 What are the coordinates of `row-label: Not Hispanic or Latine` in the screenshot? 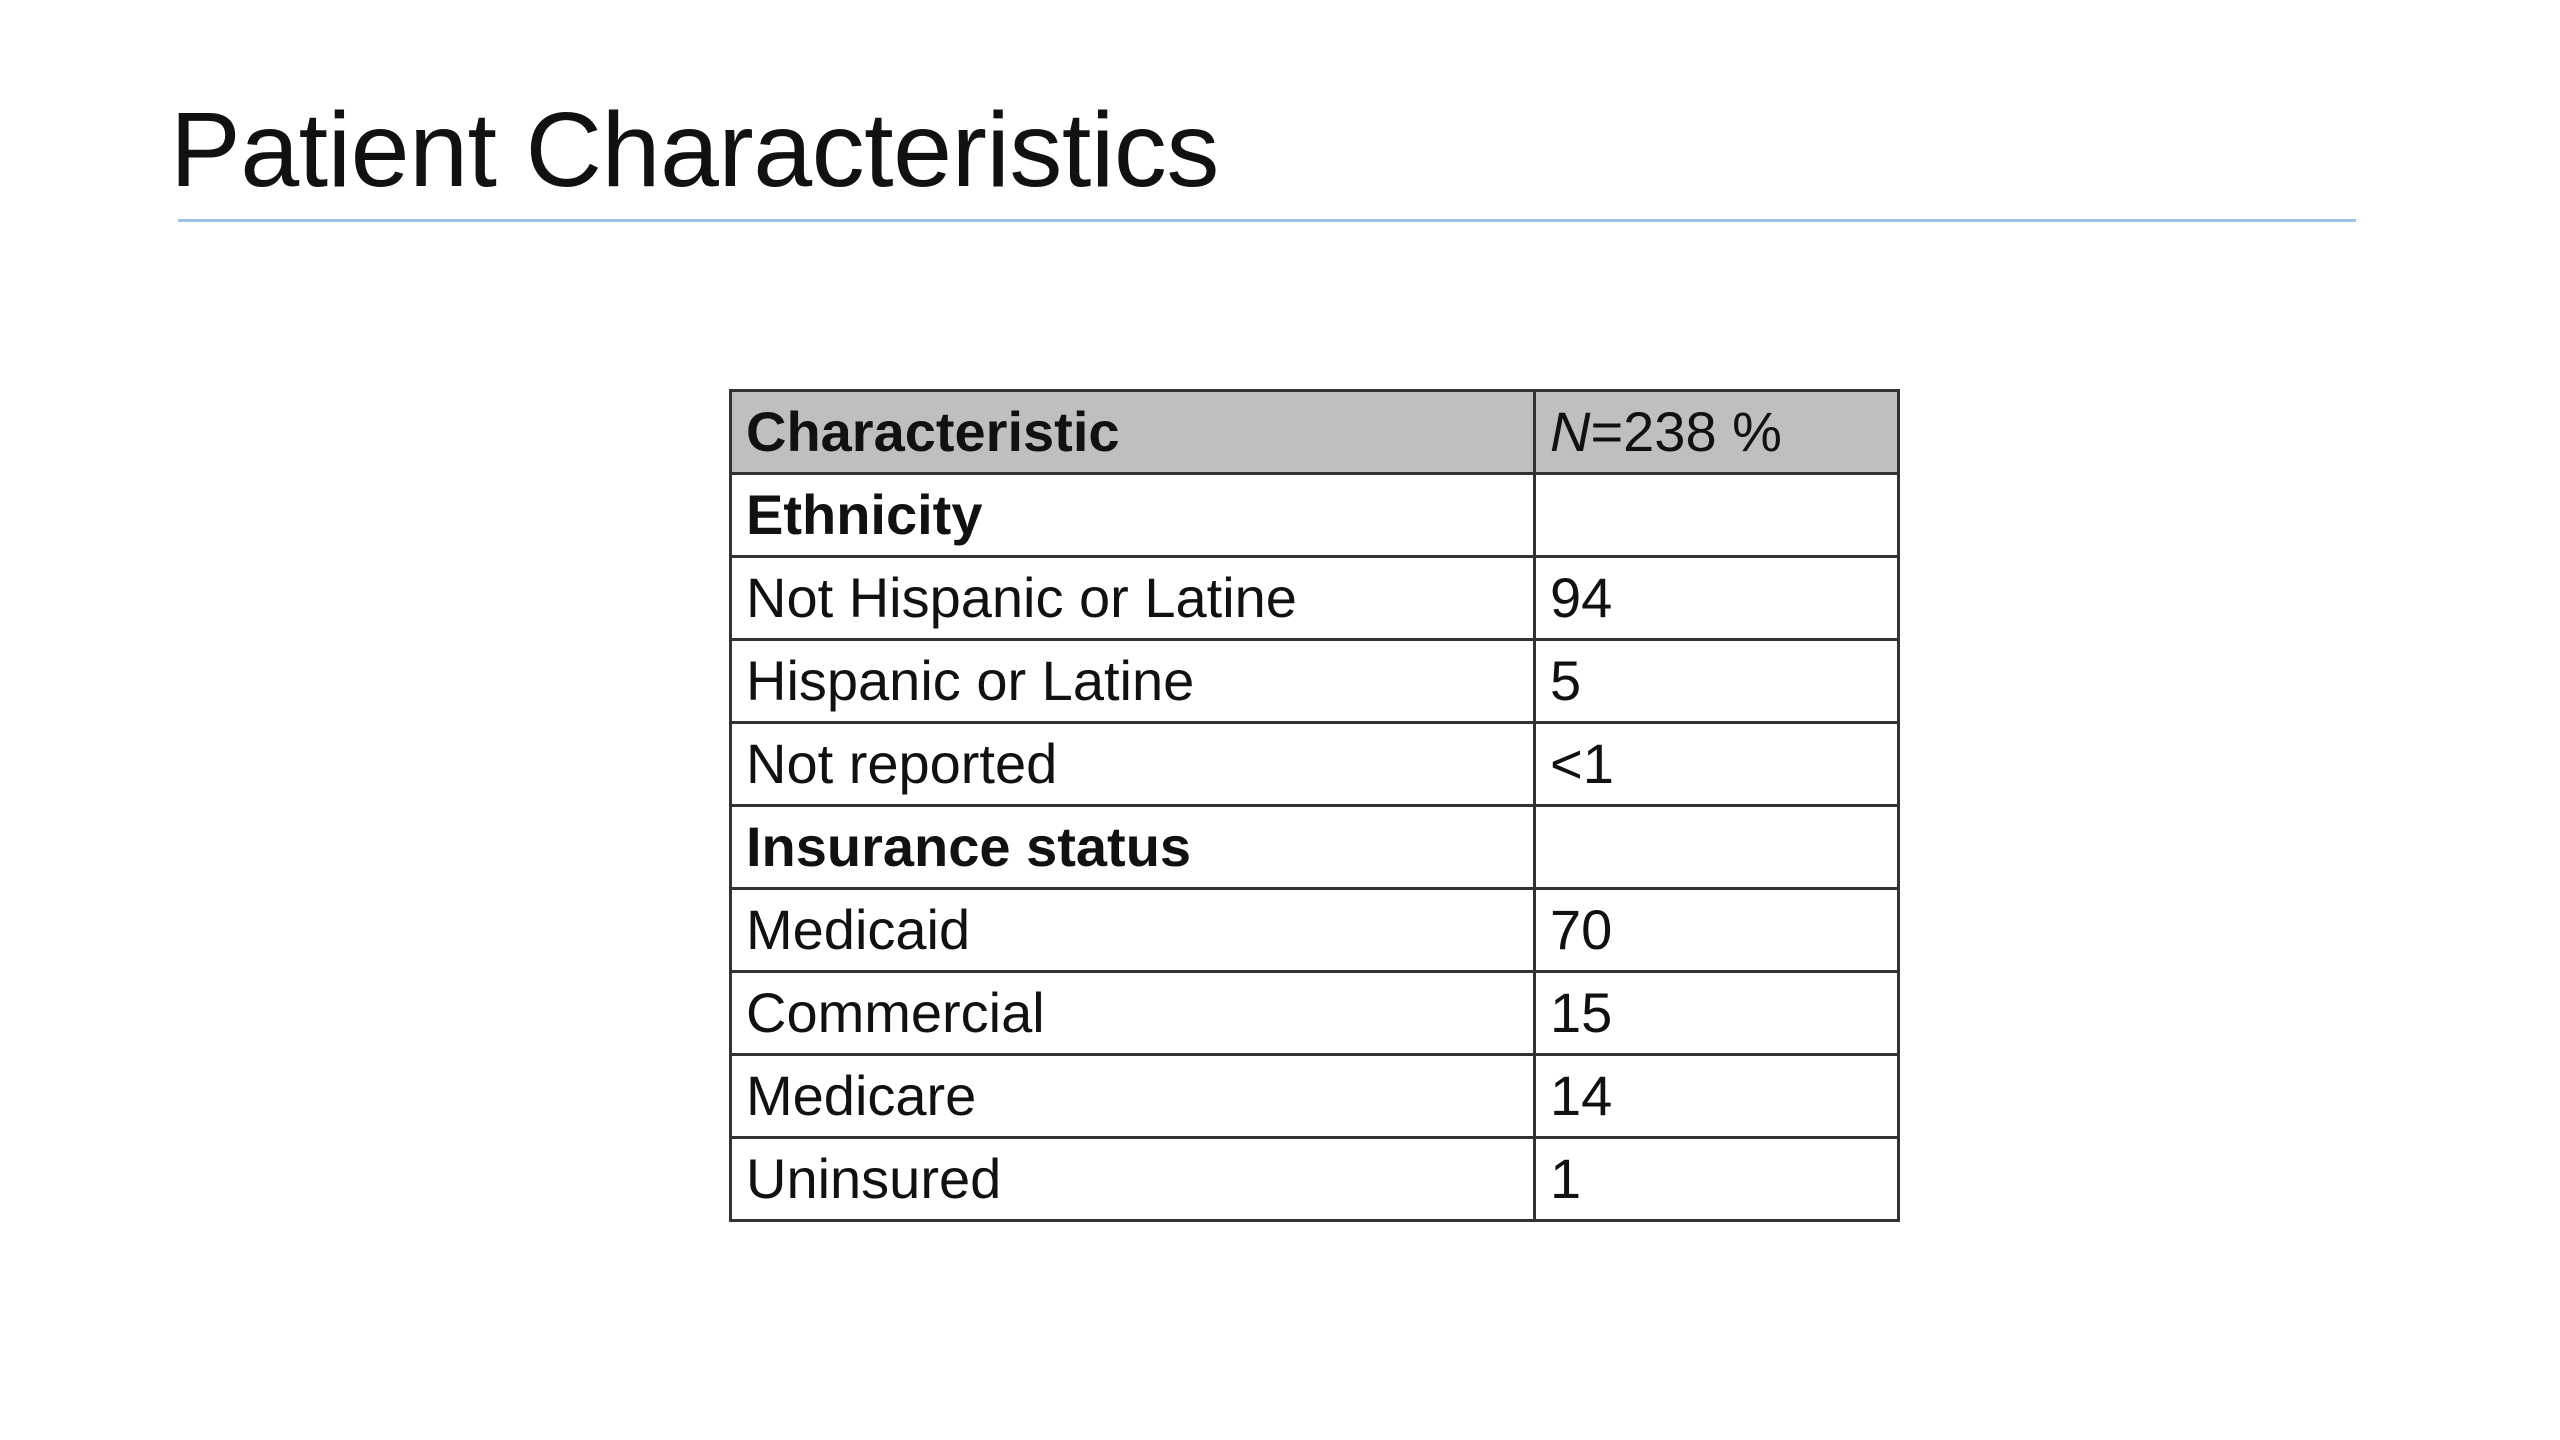 It's located at (1132, 598).